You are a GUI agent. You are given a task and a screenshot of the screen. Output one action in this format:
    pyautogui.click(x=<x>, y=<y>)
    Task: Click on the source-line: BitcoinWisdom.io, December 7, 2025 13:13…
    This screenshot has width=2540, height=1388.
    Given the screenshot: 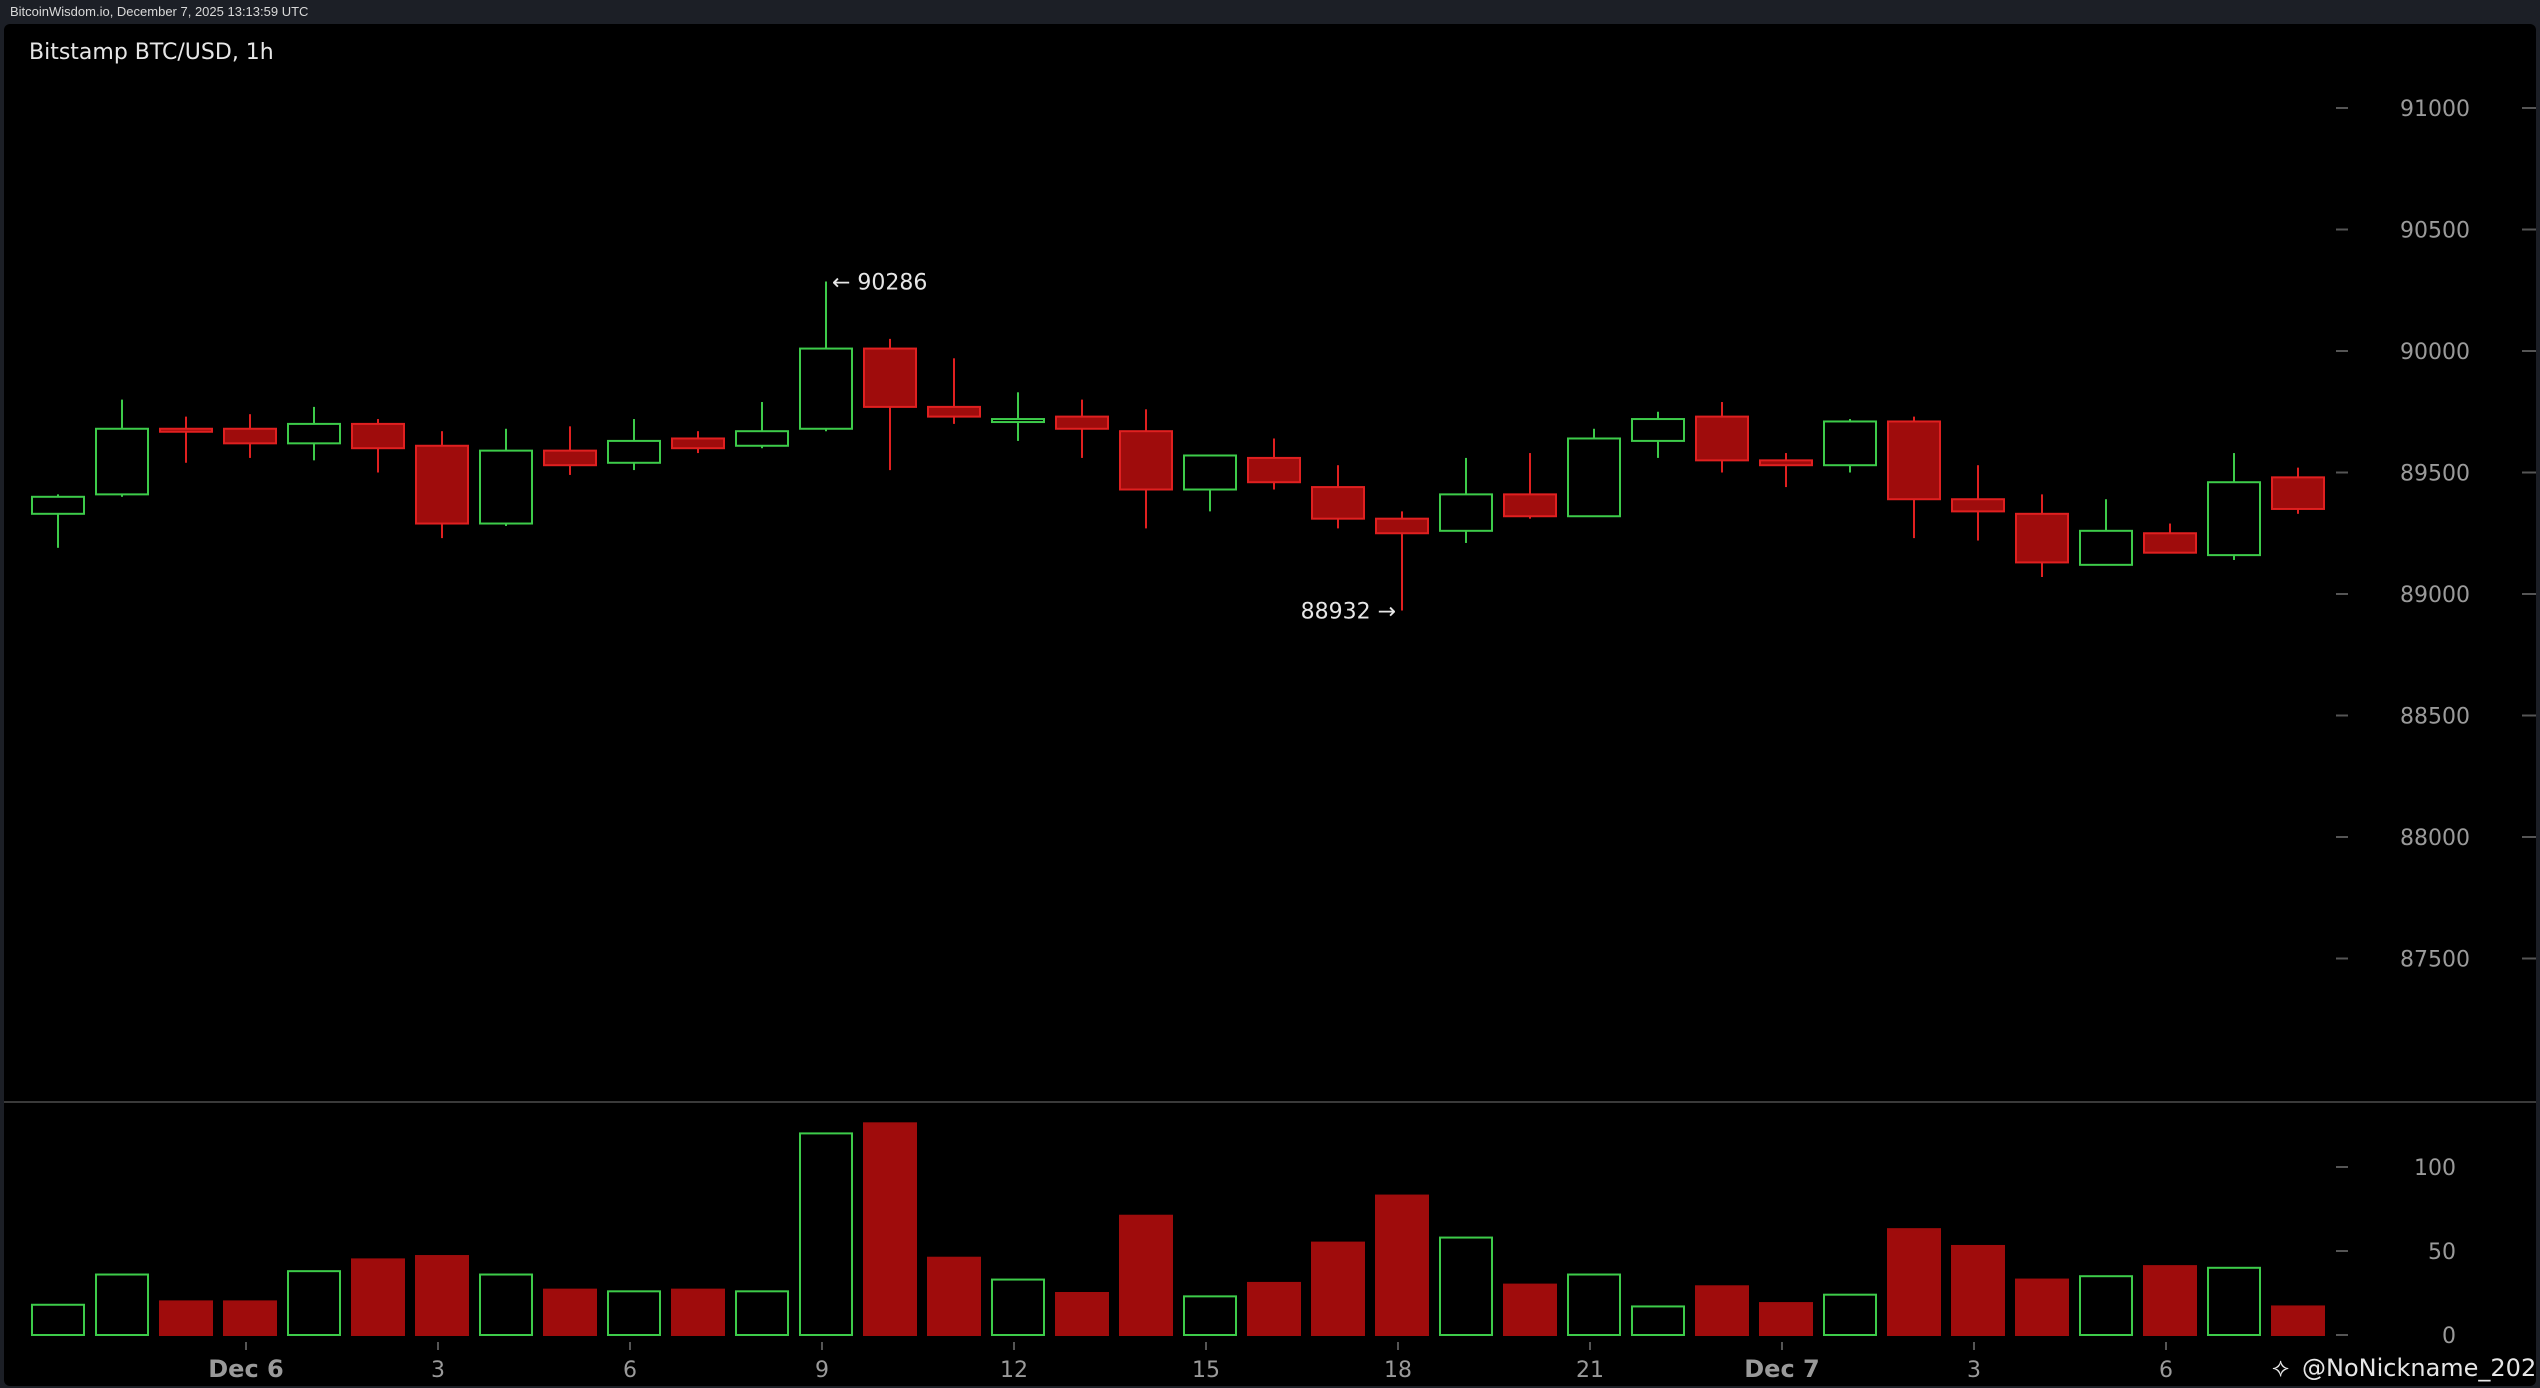 What is the action you would take?
    pyautogui.click(x=159, y=11)
    